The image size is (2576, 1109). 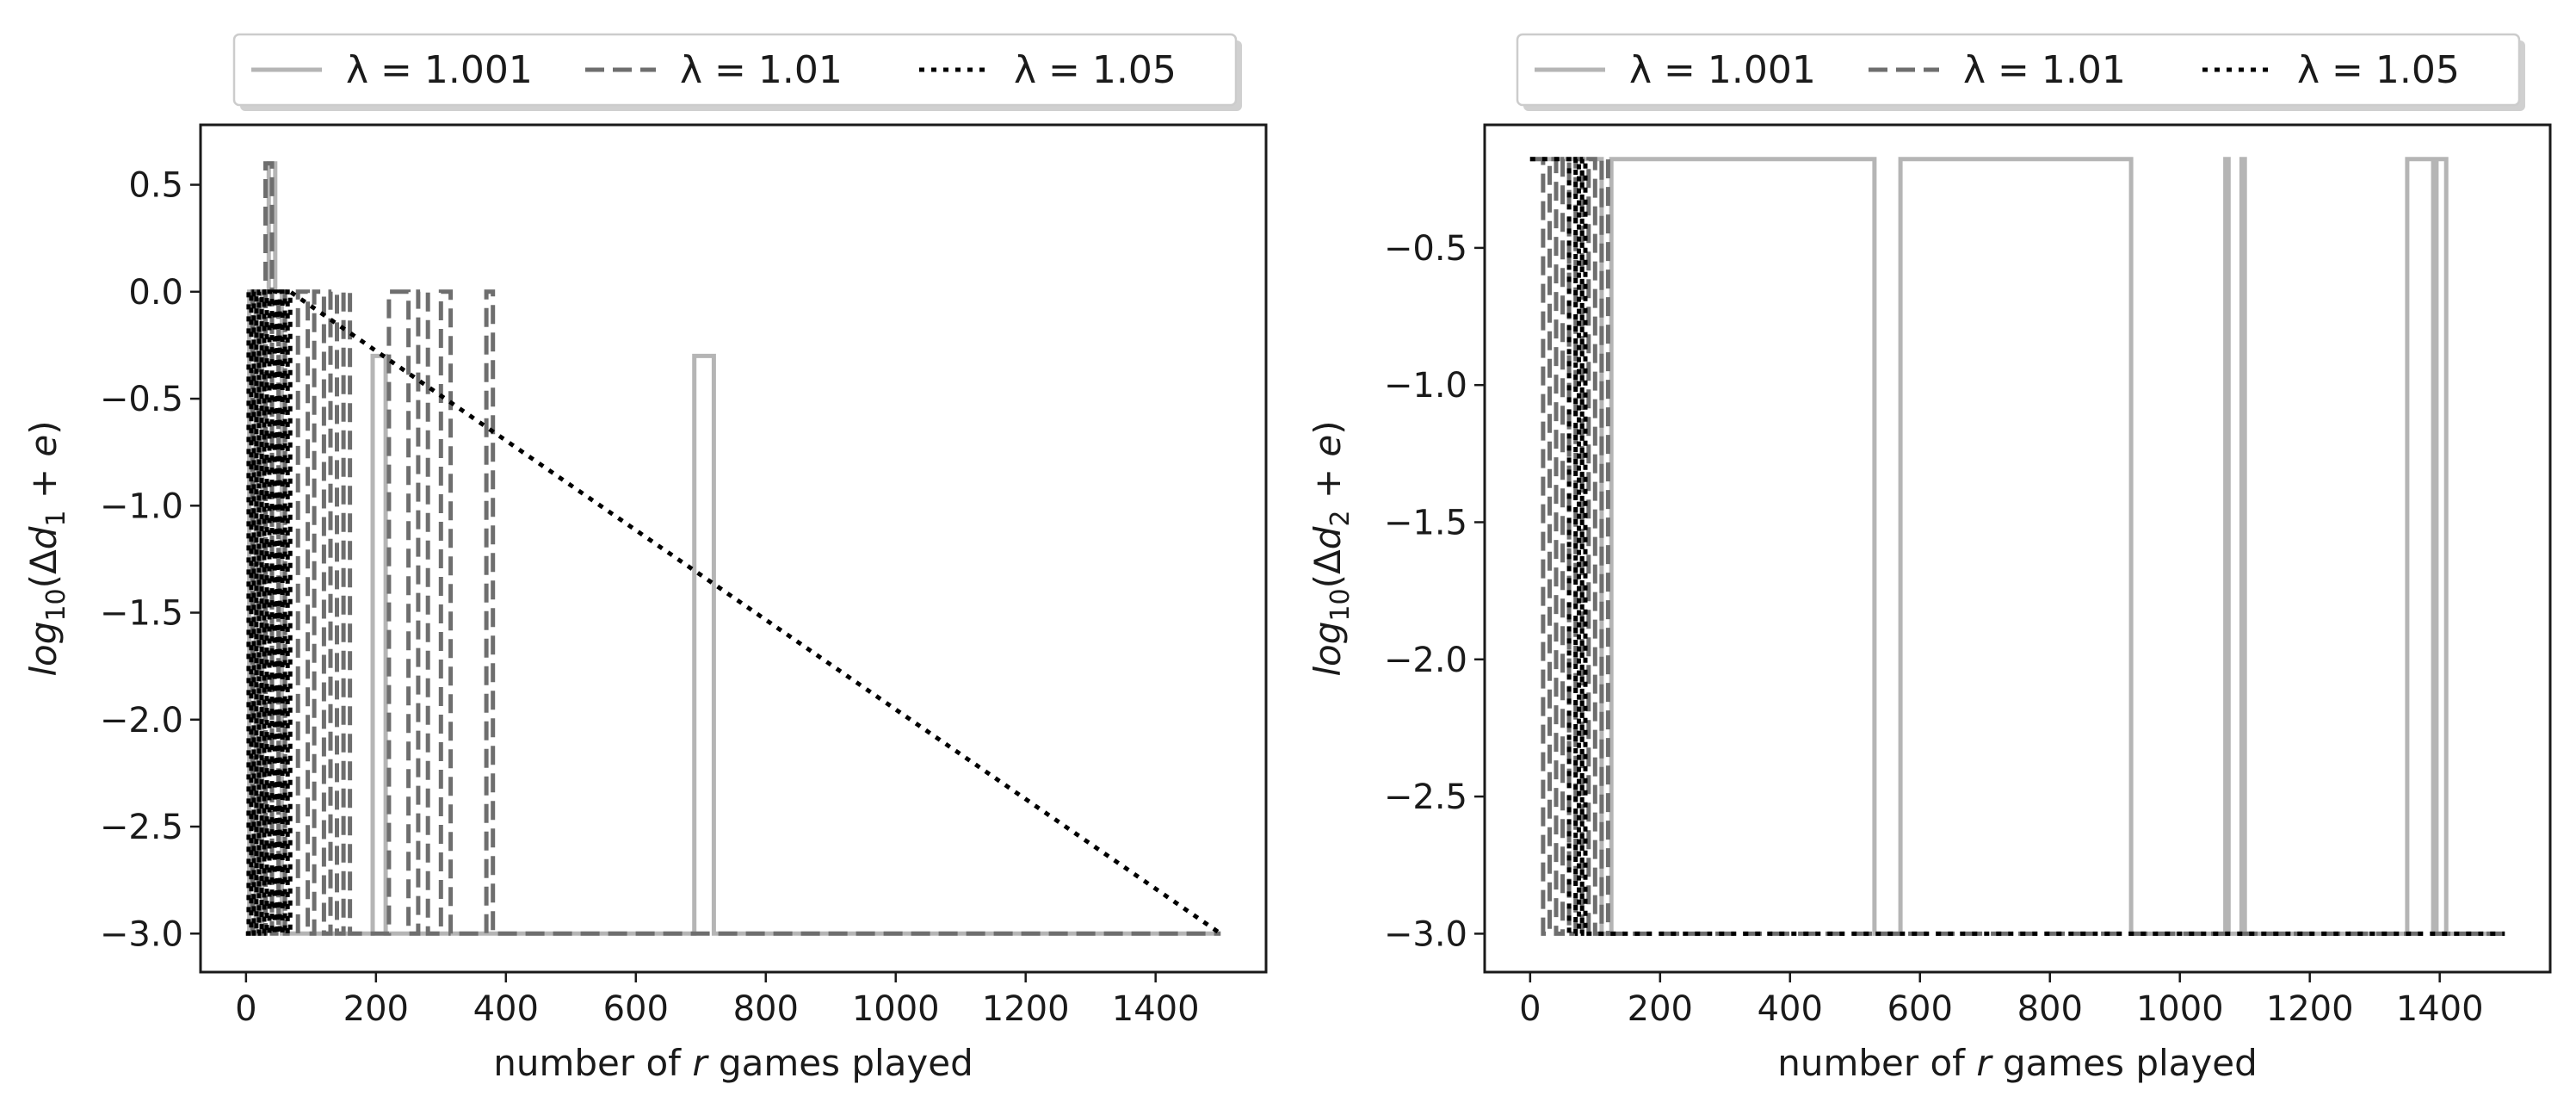 I want to click on y-axis-label: log10(Δd2 + e), so click(x=1331, y=548).